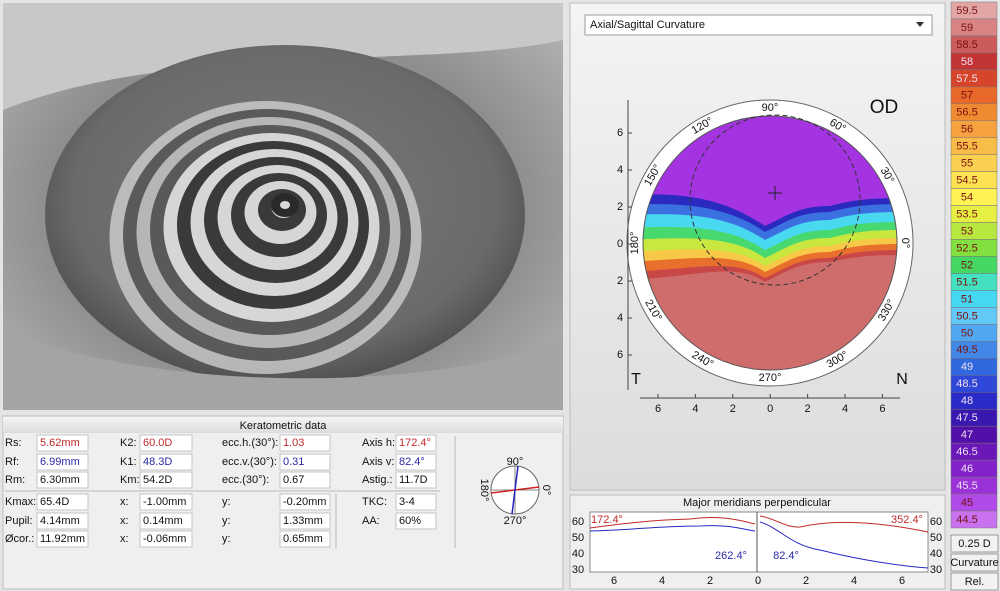  What do you see at coordinates (410, 521) in the screenshot?
I see `field-value: 60%` at bounding box center [410, 521].